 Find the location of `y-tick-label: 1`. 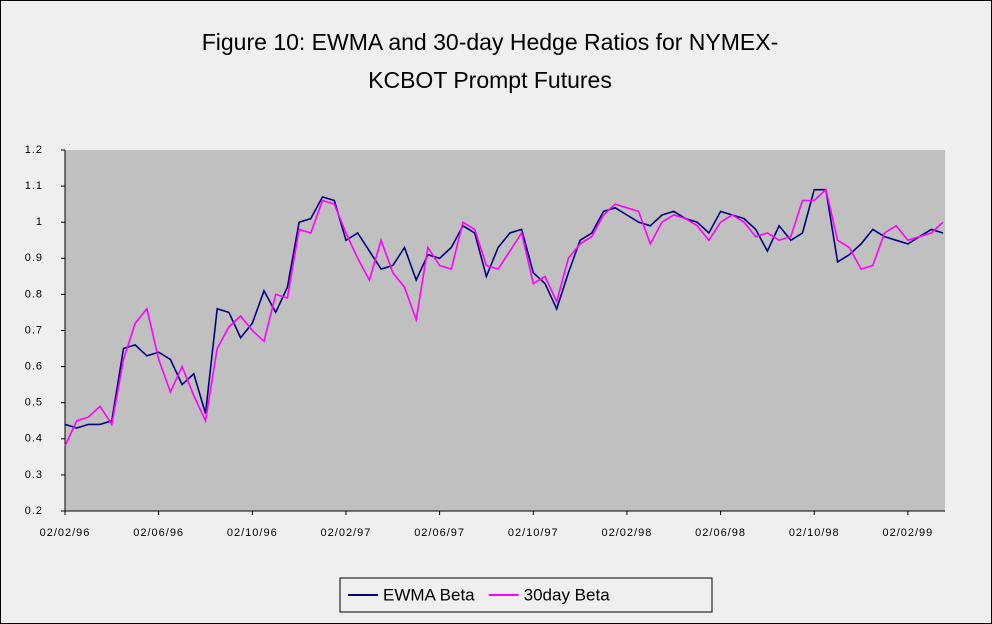

y-tick-label: 1 is located at coordinates (39, 222).